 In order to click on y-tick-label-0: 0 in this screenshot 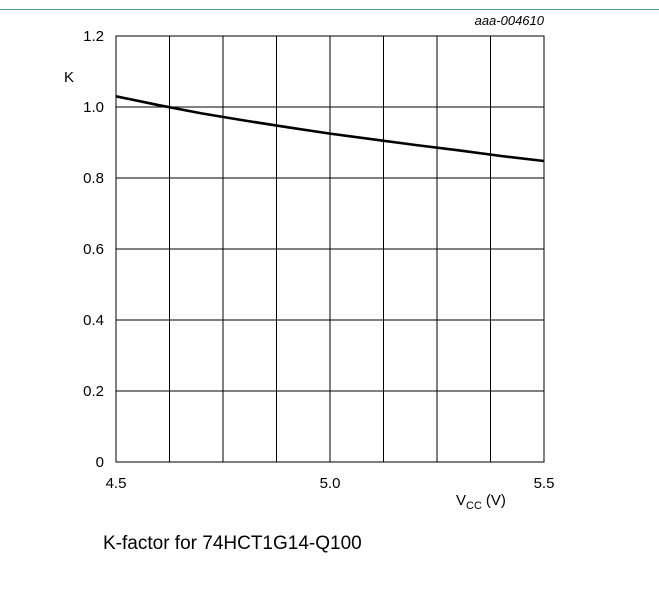, I will do `click(100, 462)`.